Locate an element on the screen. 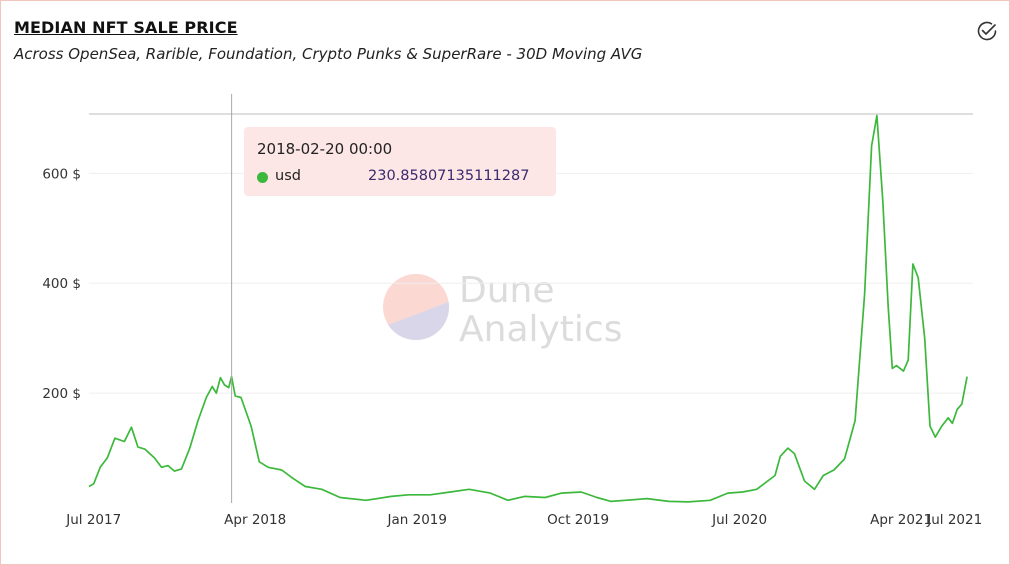 The width and height of the screenshot is (1010, 565). x-tick-label: Jan 2019 is located at coordinates (417, 520).